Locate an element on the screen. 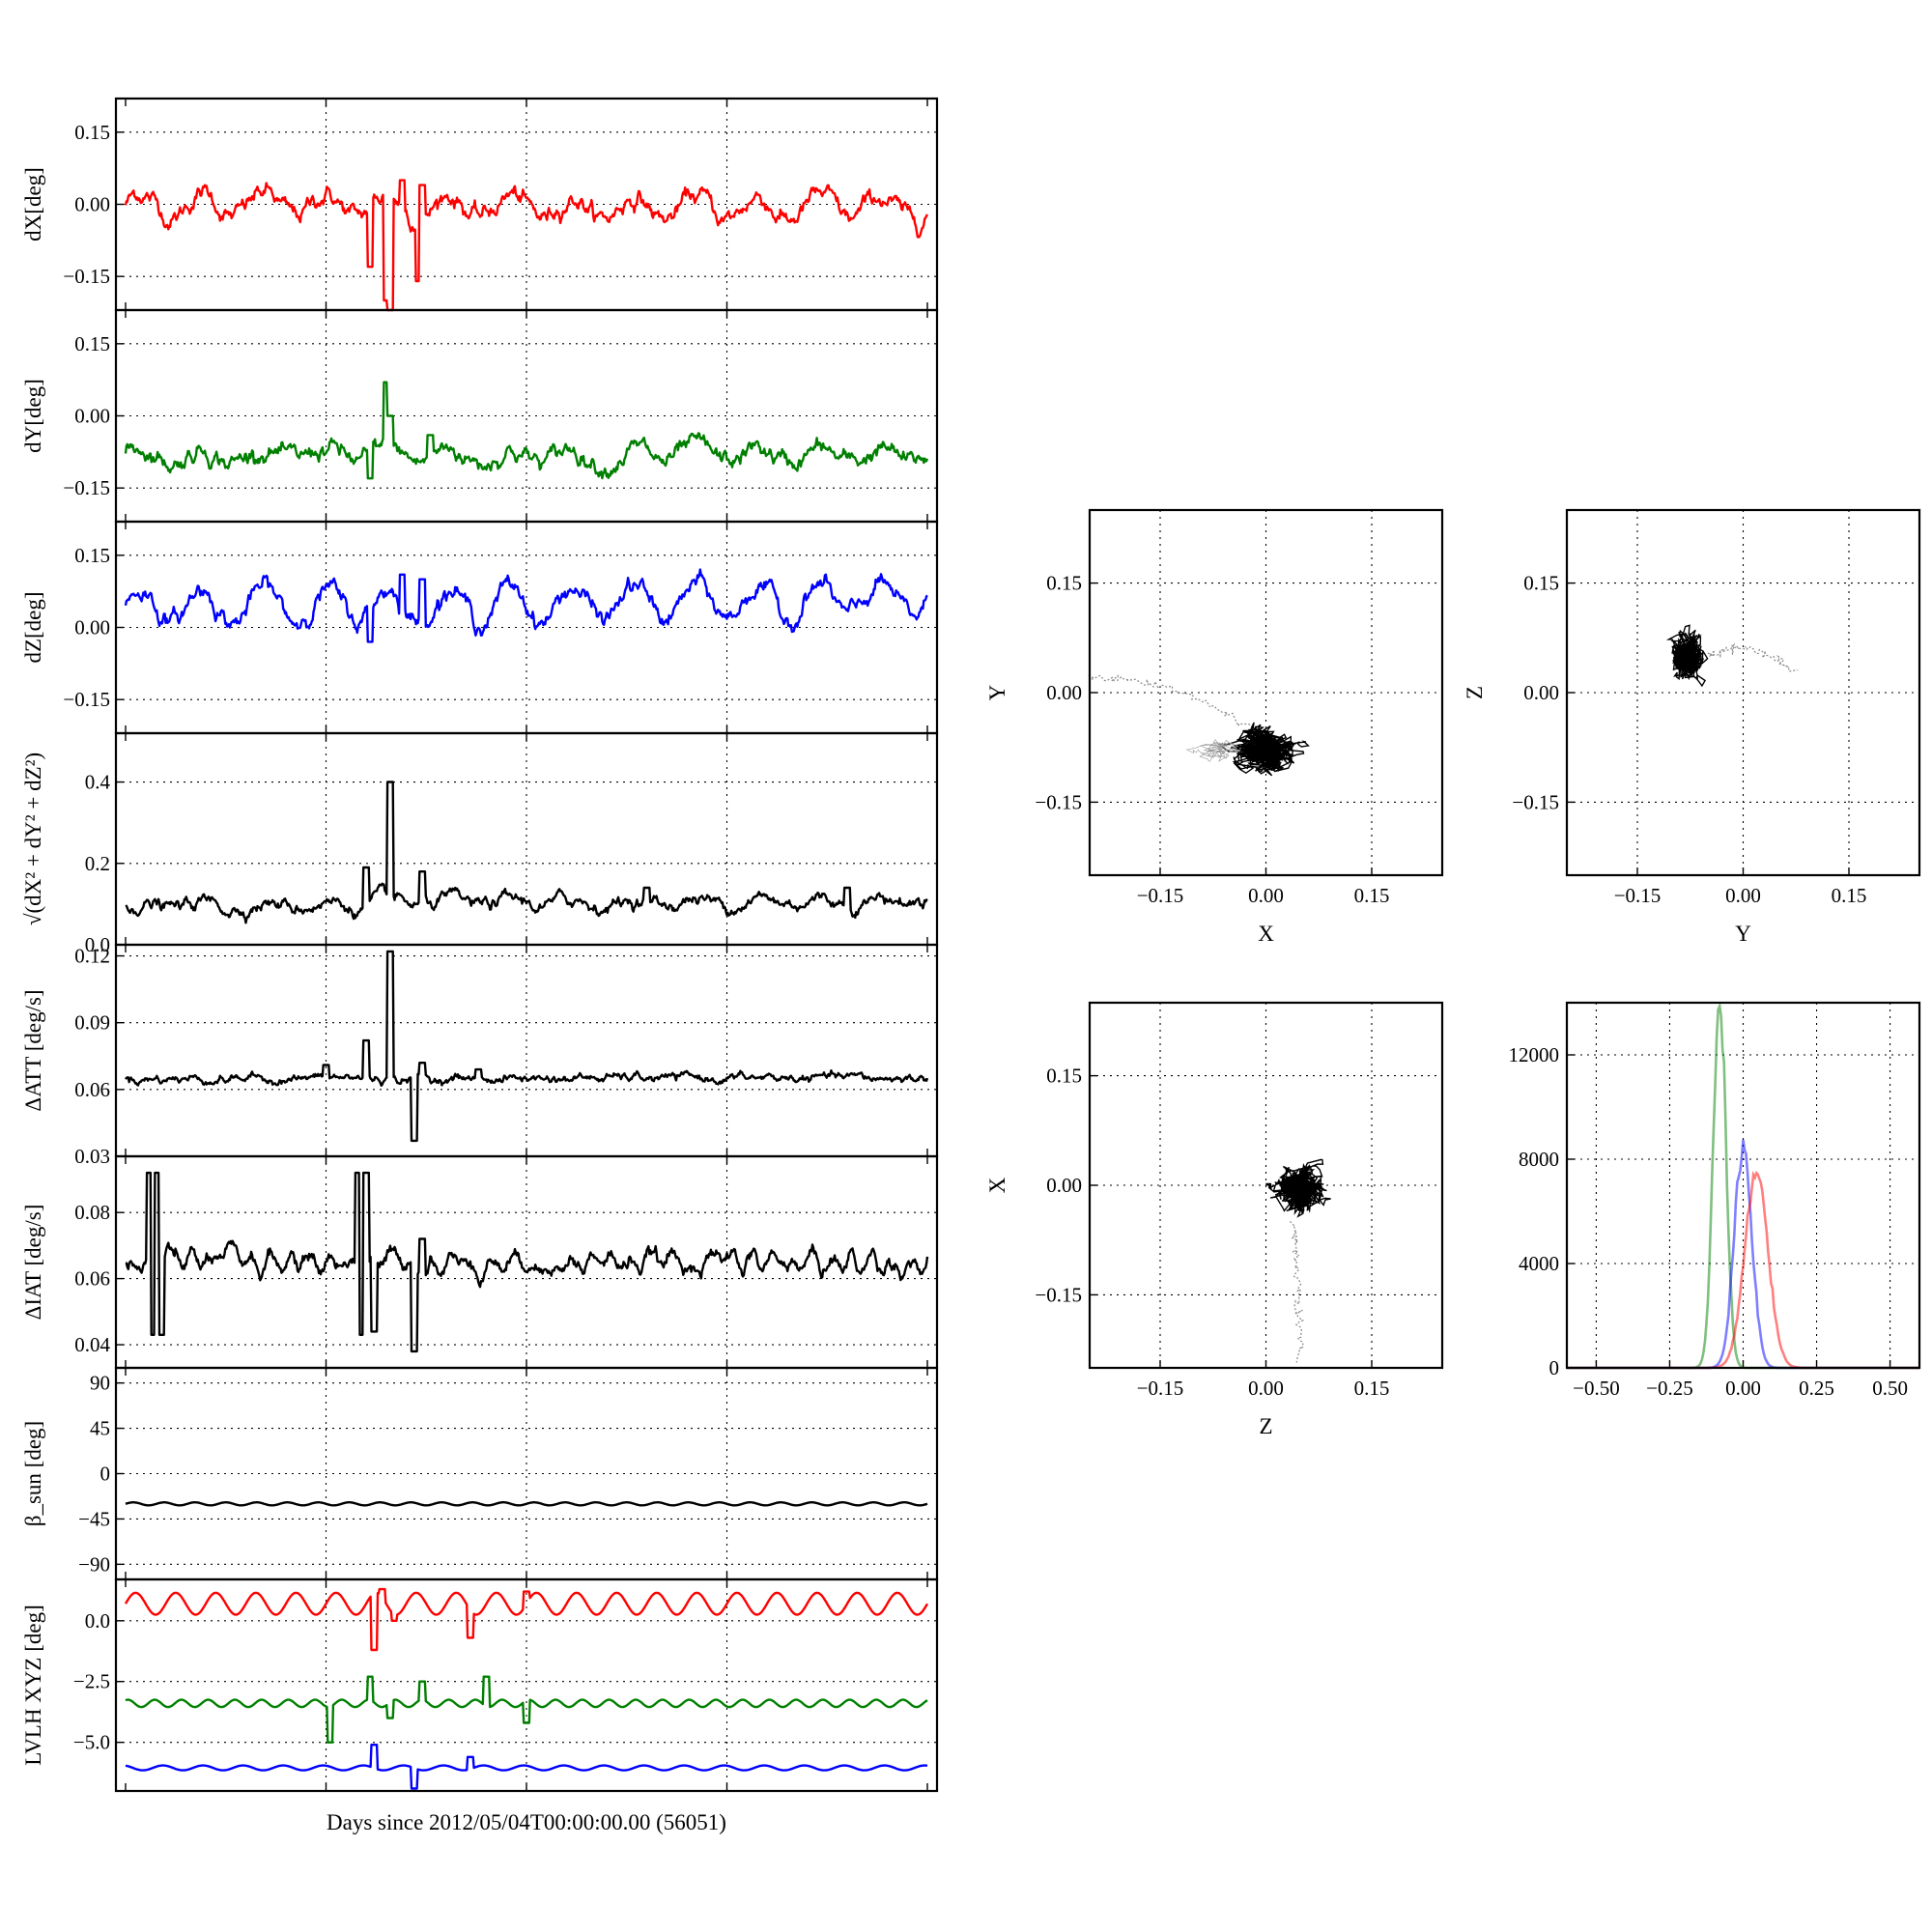 The width and height of the screenshot is (1932, 1932). panel-hist: −0.50 −0.25 0.00 0.25 0.50 12000 8000 4000 0 is located at coordinates (1715, 1200).